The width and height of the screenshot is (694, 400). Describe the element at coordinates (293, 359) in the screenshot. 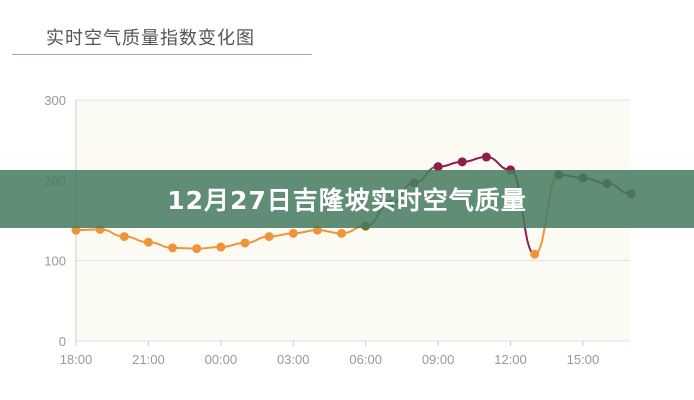

I see `x-tick-label: 03:00` at that location.